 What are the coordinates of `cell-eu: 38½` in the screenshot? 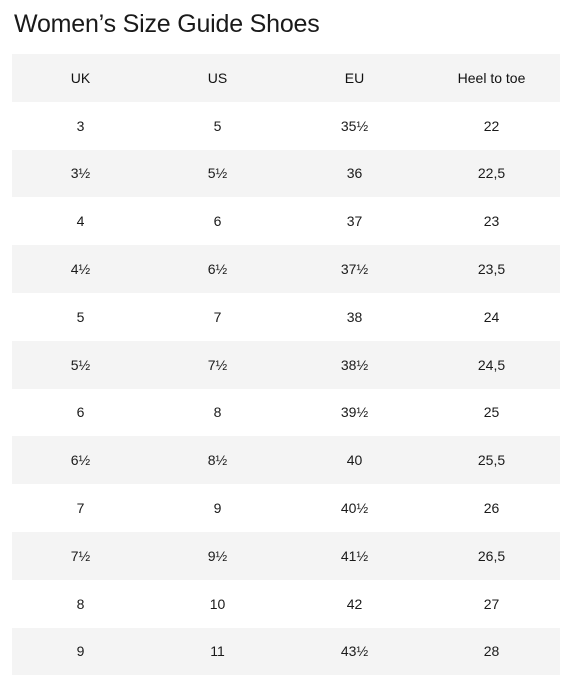 It's located at (354, 364).